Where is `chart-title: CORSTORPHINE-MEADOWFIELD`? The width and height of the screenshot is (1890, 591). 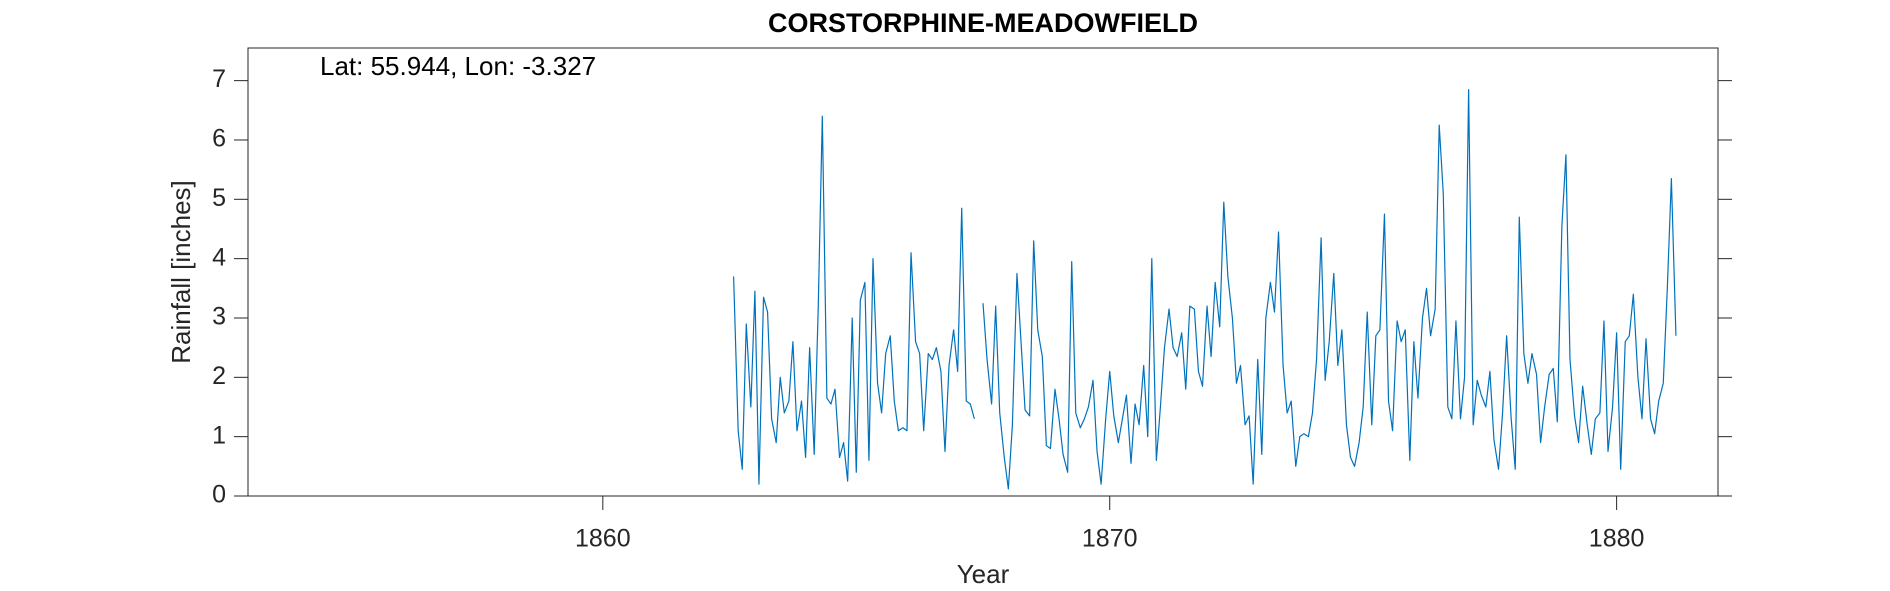 chart-title: CORSTORPHINE-MEADOWFIELD is located at coordinates (983, 23).